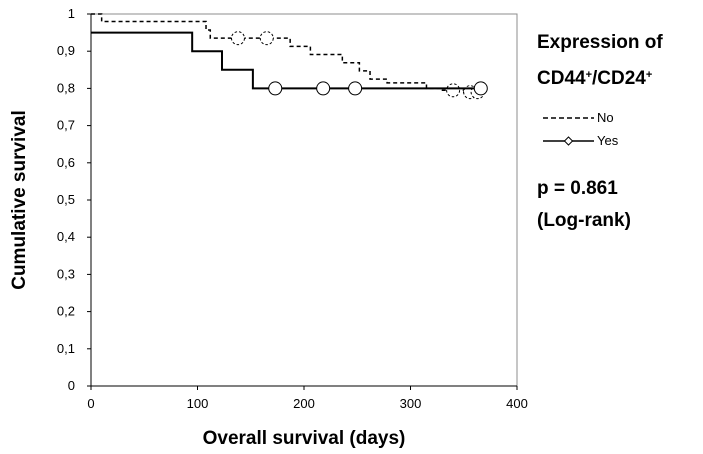  What do you see at coordinates (517, 403) in the screenshot?
I see `x-tick-label: 400` at bounding box center [517, 403].